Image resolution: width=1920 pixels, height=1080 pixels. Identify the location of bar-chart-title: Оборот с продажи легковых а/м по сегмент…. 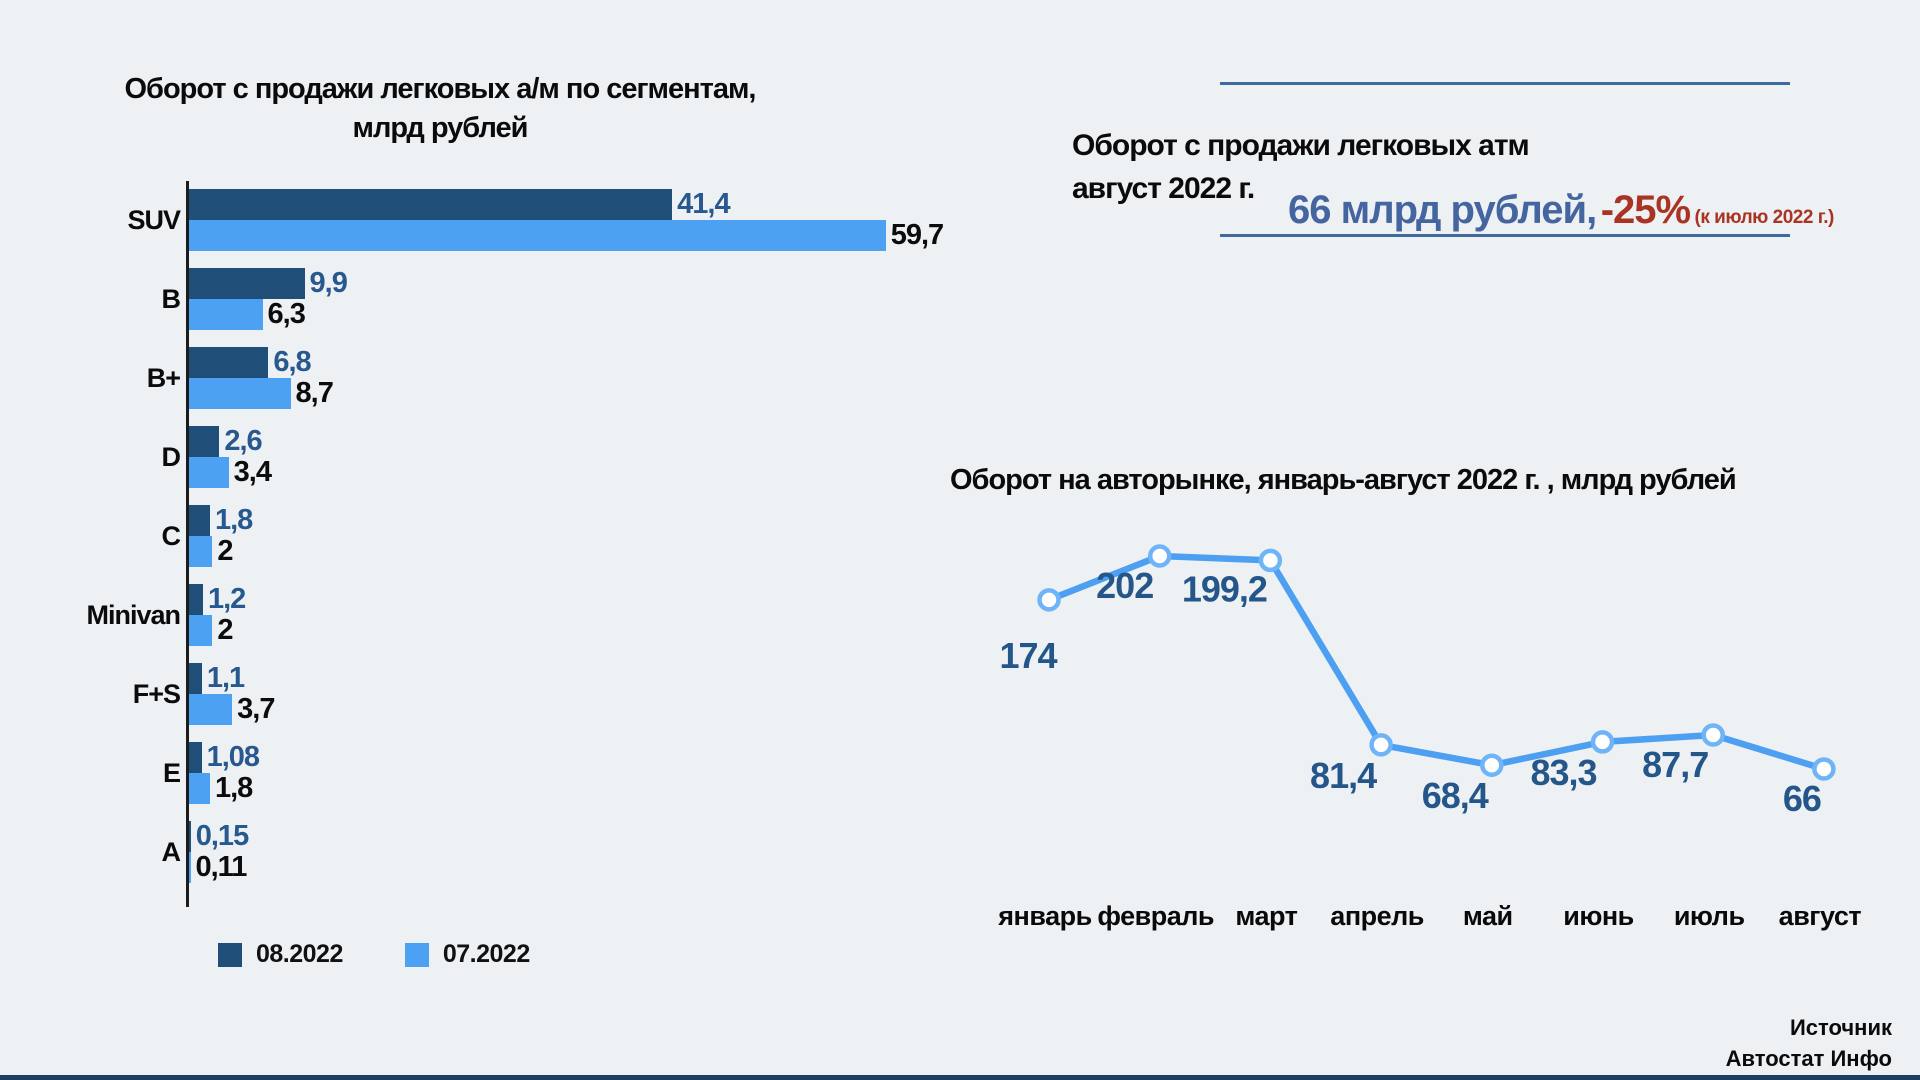
(440, 108).